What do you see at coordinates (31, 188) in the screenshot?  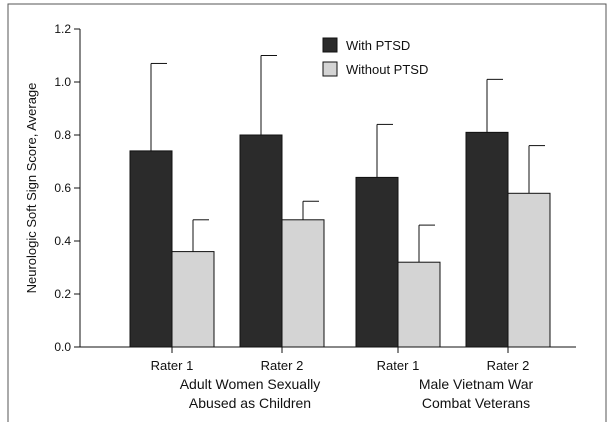 I see `y-axis-label: Neurologic Soft Sign Score, Average` at bounding box center [31, 188].